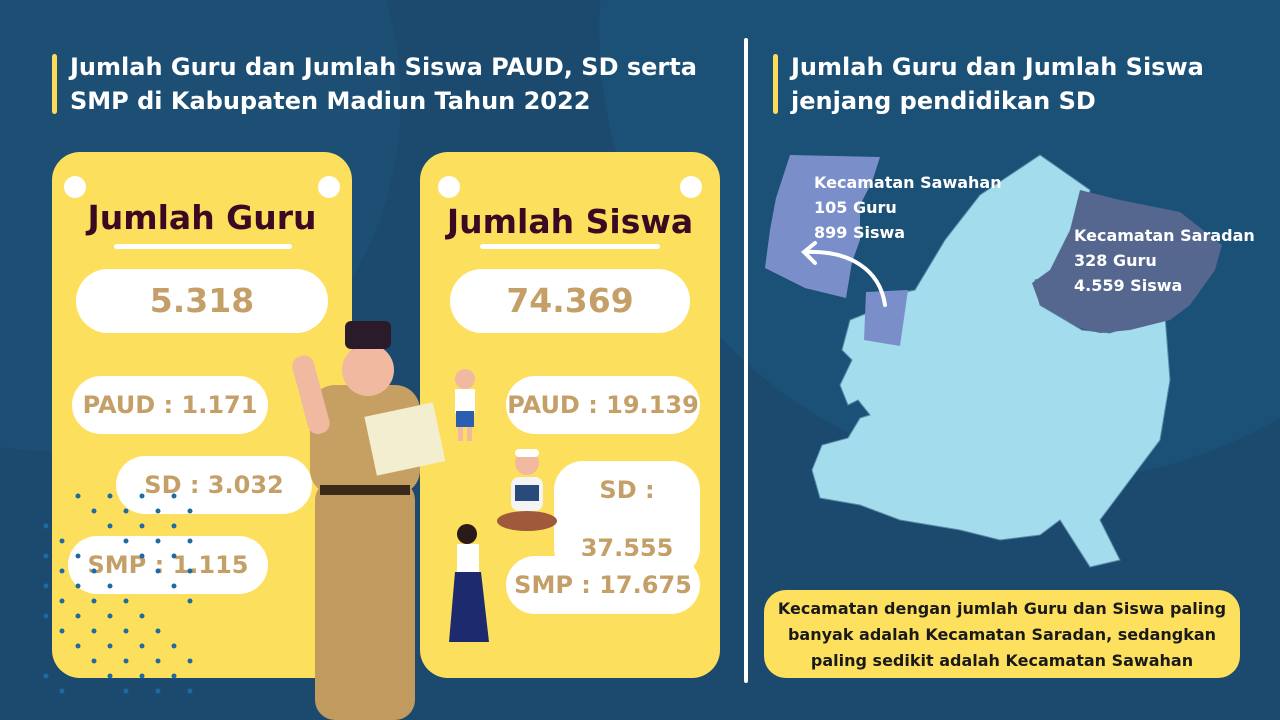 This screenshot has height=720, width=1280. I want to click on siswa-paud: PAUD : 19.139, so click(603, 405).